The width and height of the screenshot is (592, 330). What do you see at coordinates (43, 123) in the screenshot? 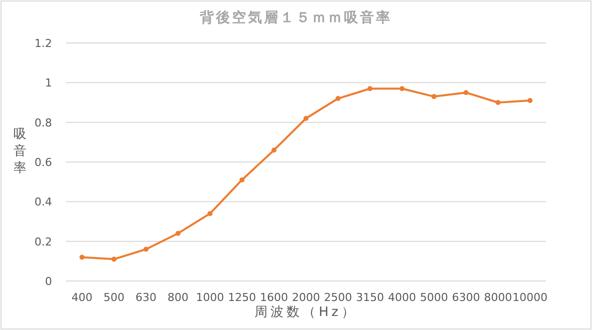
I see `y-tick-label: 0.8` at bounding box center [43, 123].